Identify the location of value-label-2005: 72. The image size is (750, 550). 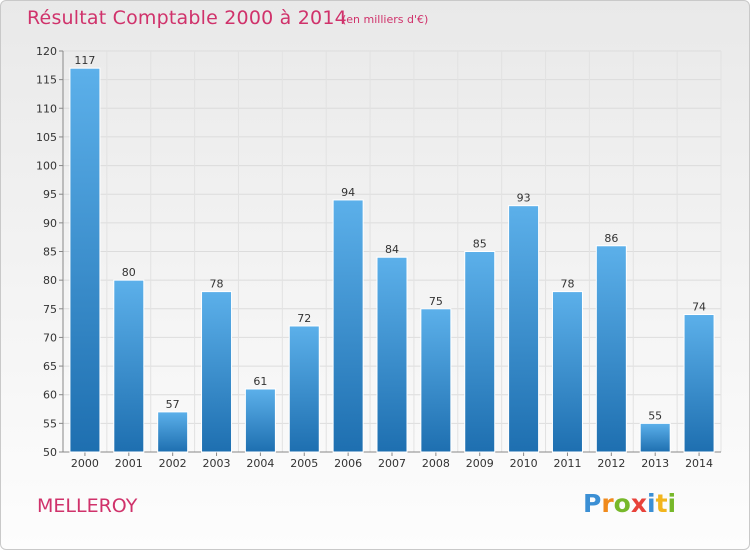
(304, 318).